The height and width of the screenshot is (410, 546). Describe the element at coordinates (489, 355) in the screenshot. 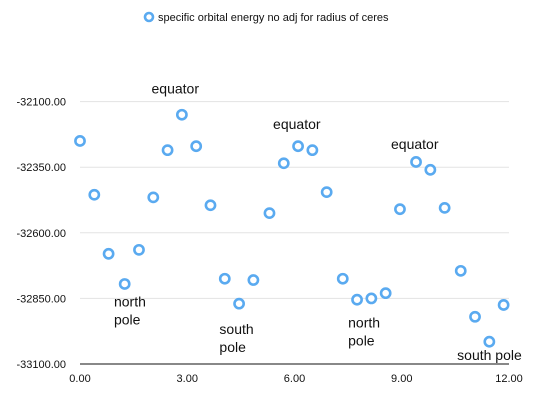

I see `annotation-label: south pole` at that location.